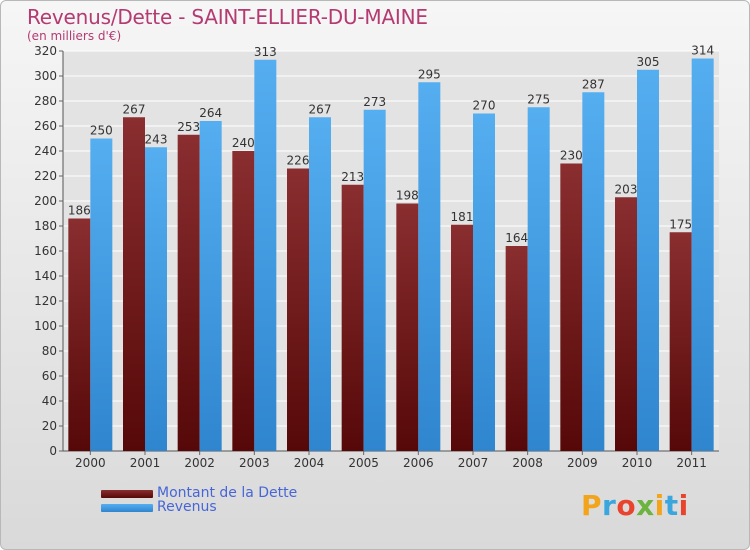 This screenshot has width=750, height=550. What do you see at coordinates (227, 17) in the screenshot?
I see `chart-title: Revenus/Dette - SAINT-ELLIER-DU-MAINE` at bounding box center [227, 17].